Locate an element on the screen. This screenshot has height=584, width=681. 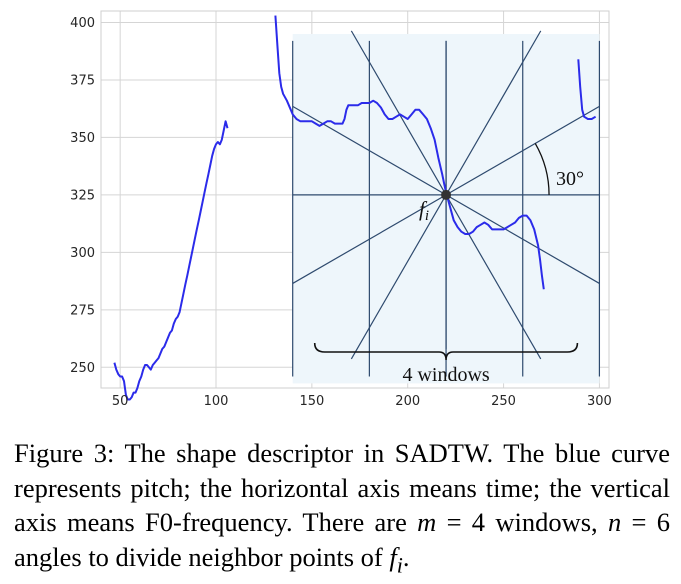
caption-n-eq: = 6 is located at coordinates (646, 522).